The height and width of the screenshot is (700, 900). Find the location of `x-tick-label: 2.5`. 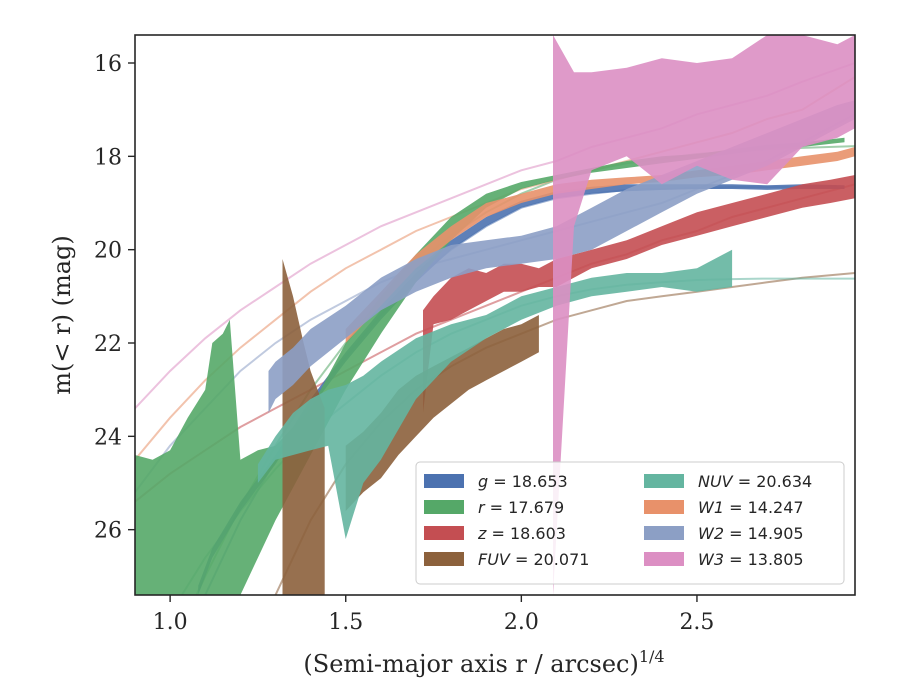

x-tick-label: 2.5 is located at coordinates (696, 622).